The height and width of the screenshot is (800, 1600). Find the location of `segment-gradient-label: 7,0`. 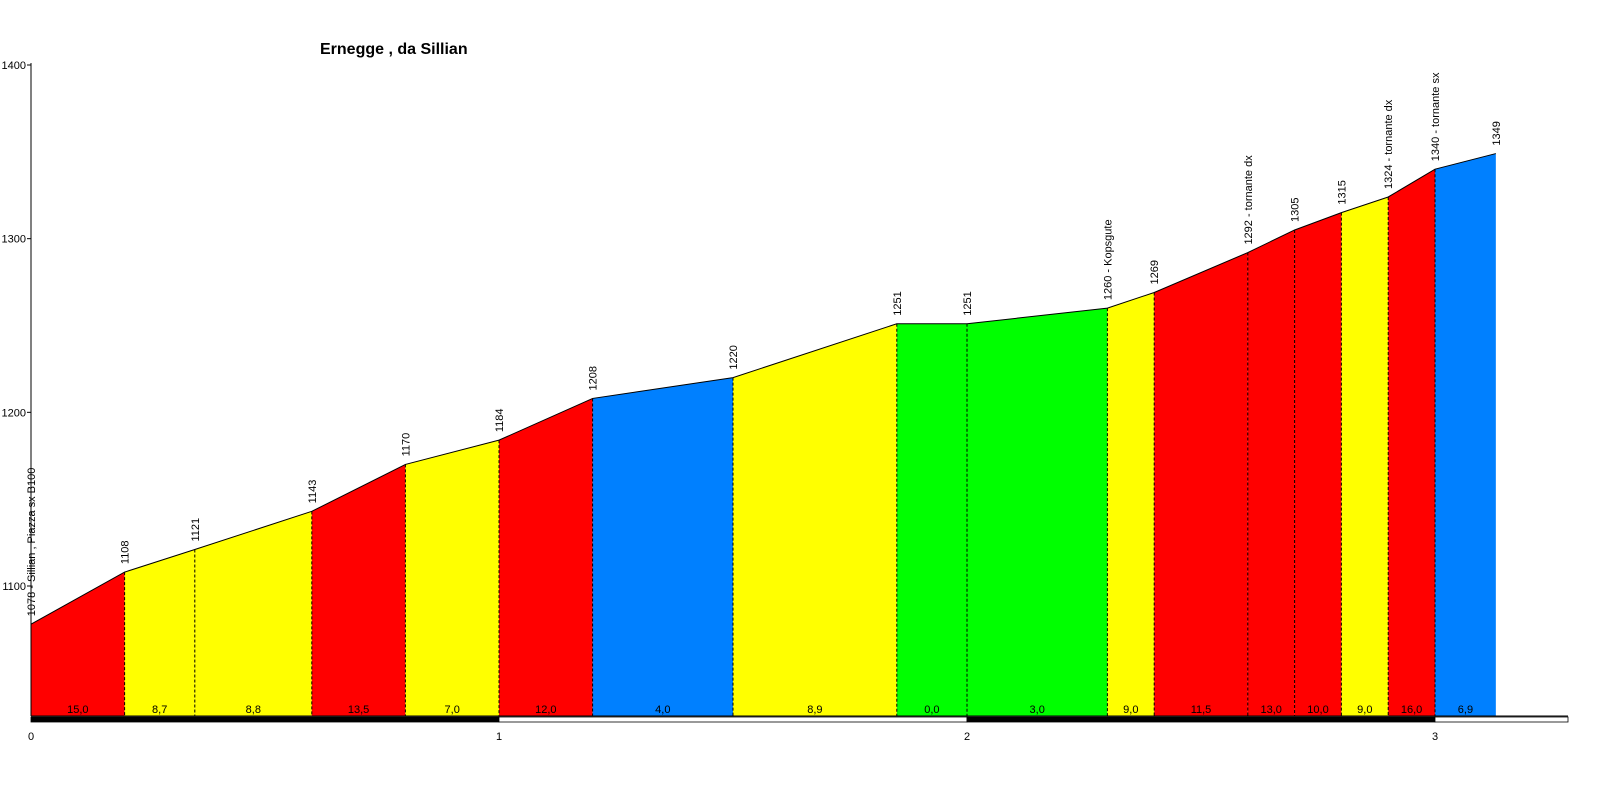

segment-gradient-label: 7,0 is located at coordinates (452, 710).